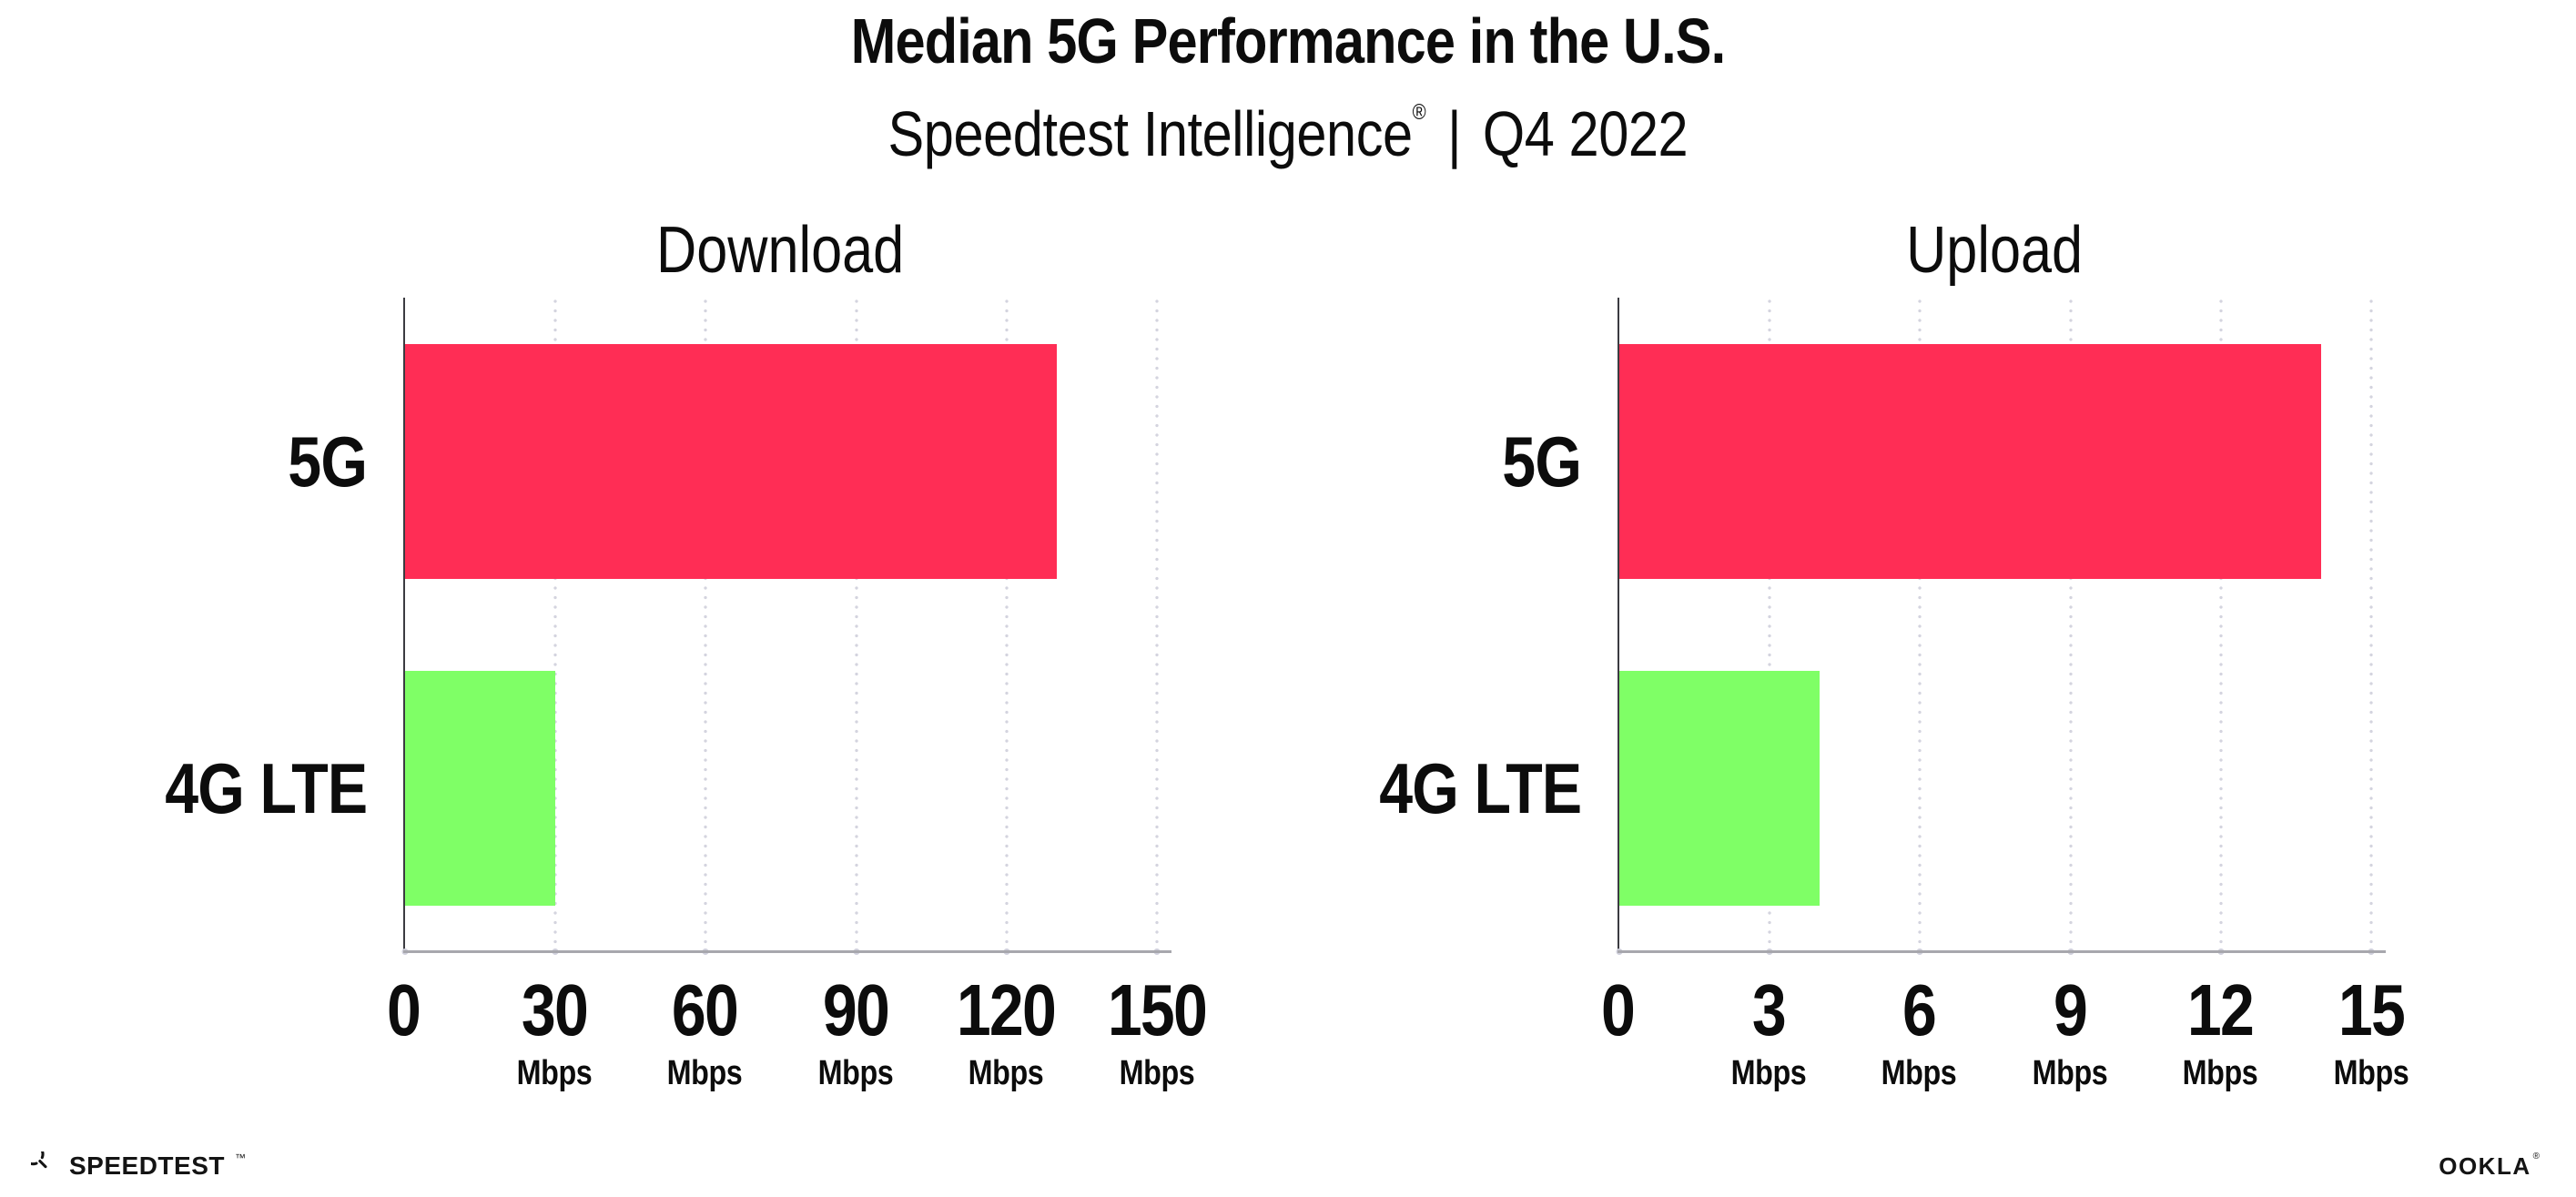  Describe the element at coordinates (240, 1157) in the screenshot. I see `trademark-mark: ™` at that location.